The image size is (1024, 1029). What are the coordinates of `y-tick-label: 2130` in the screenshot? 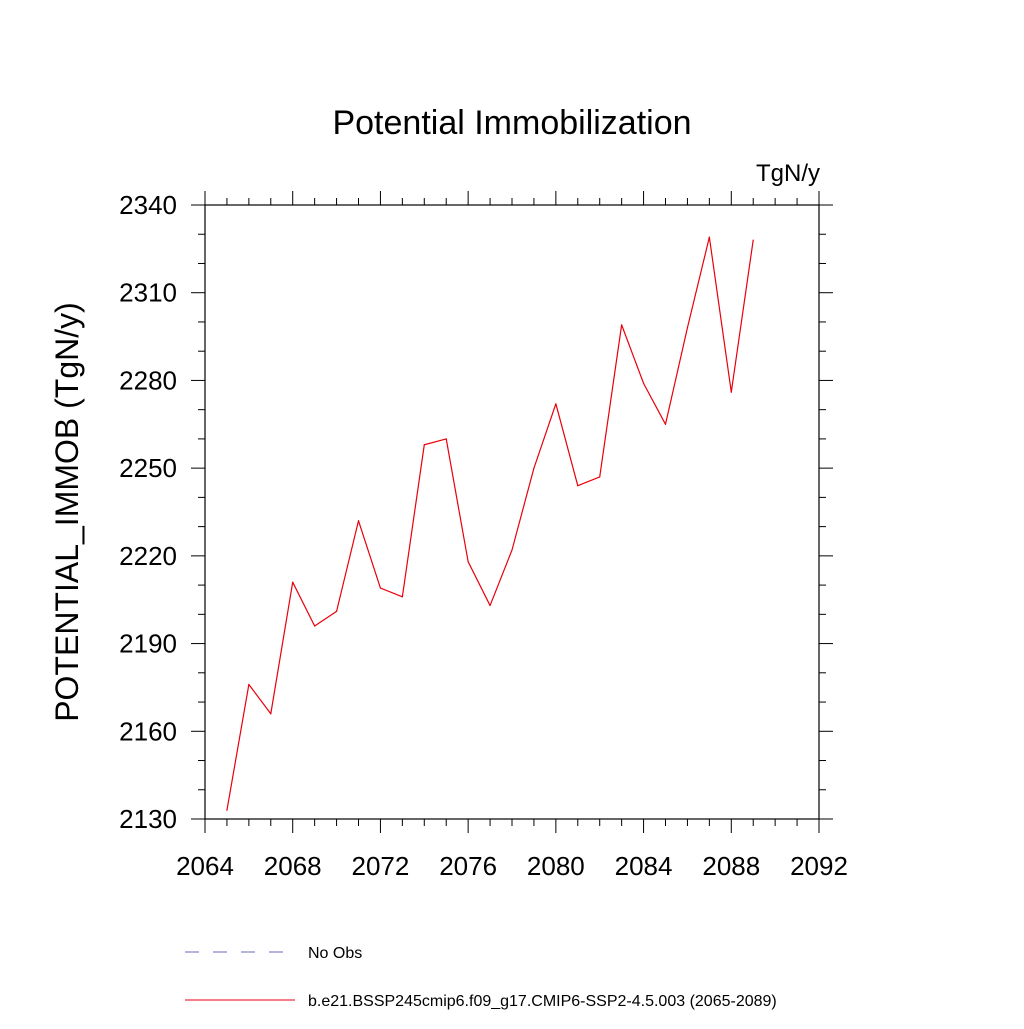 It's located at (148, 819).